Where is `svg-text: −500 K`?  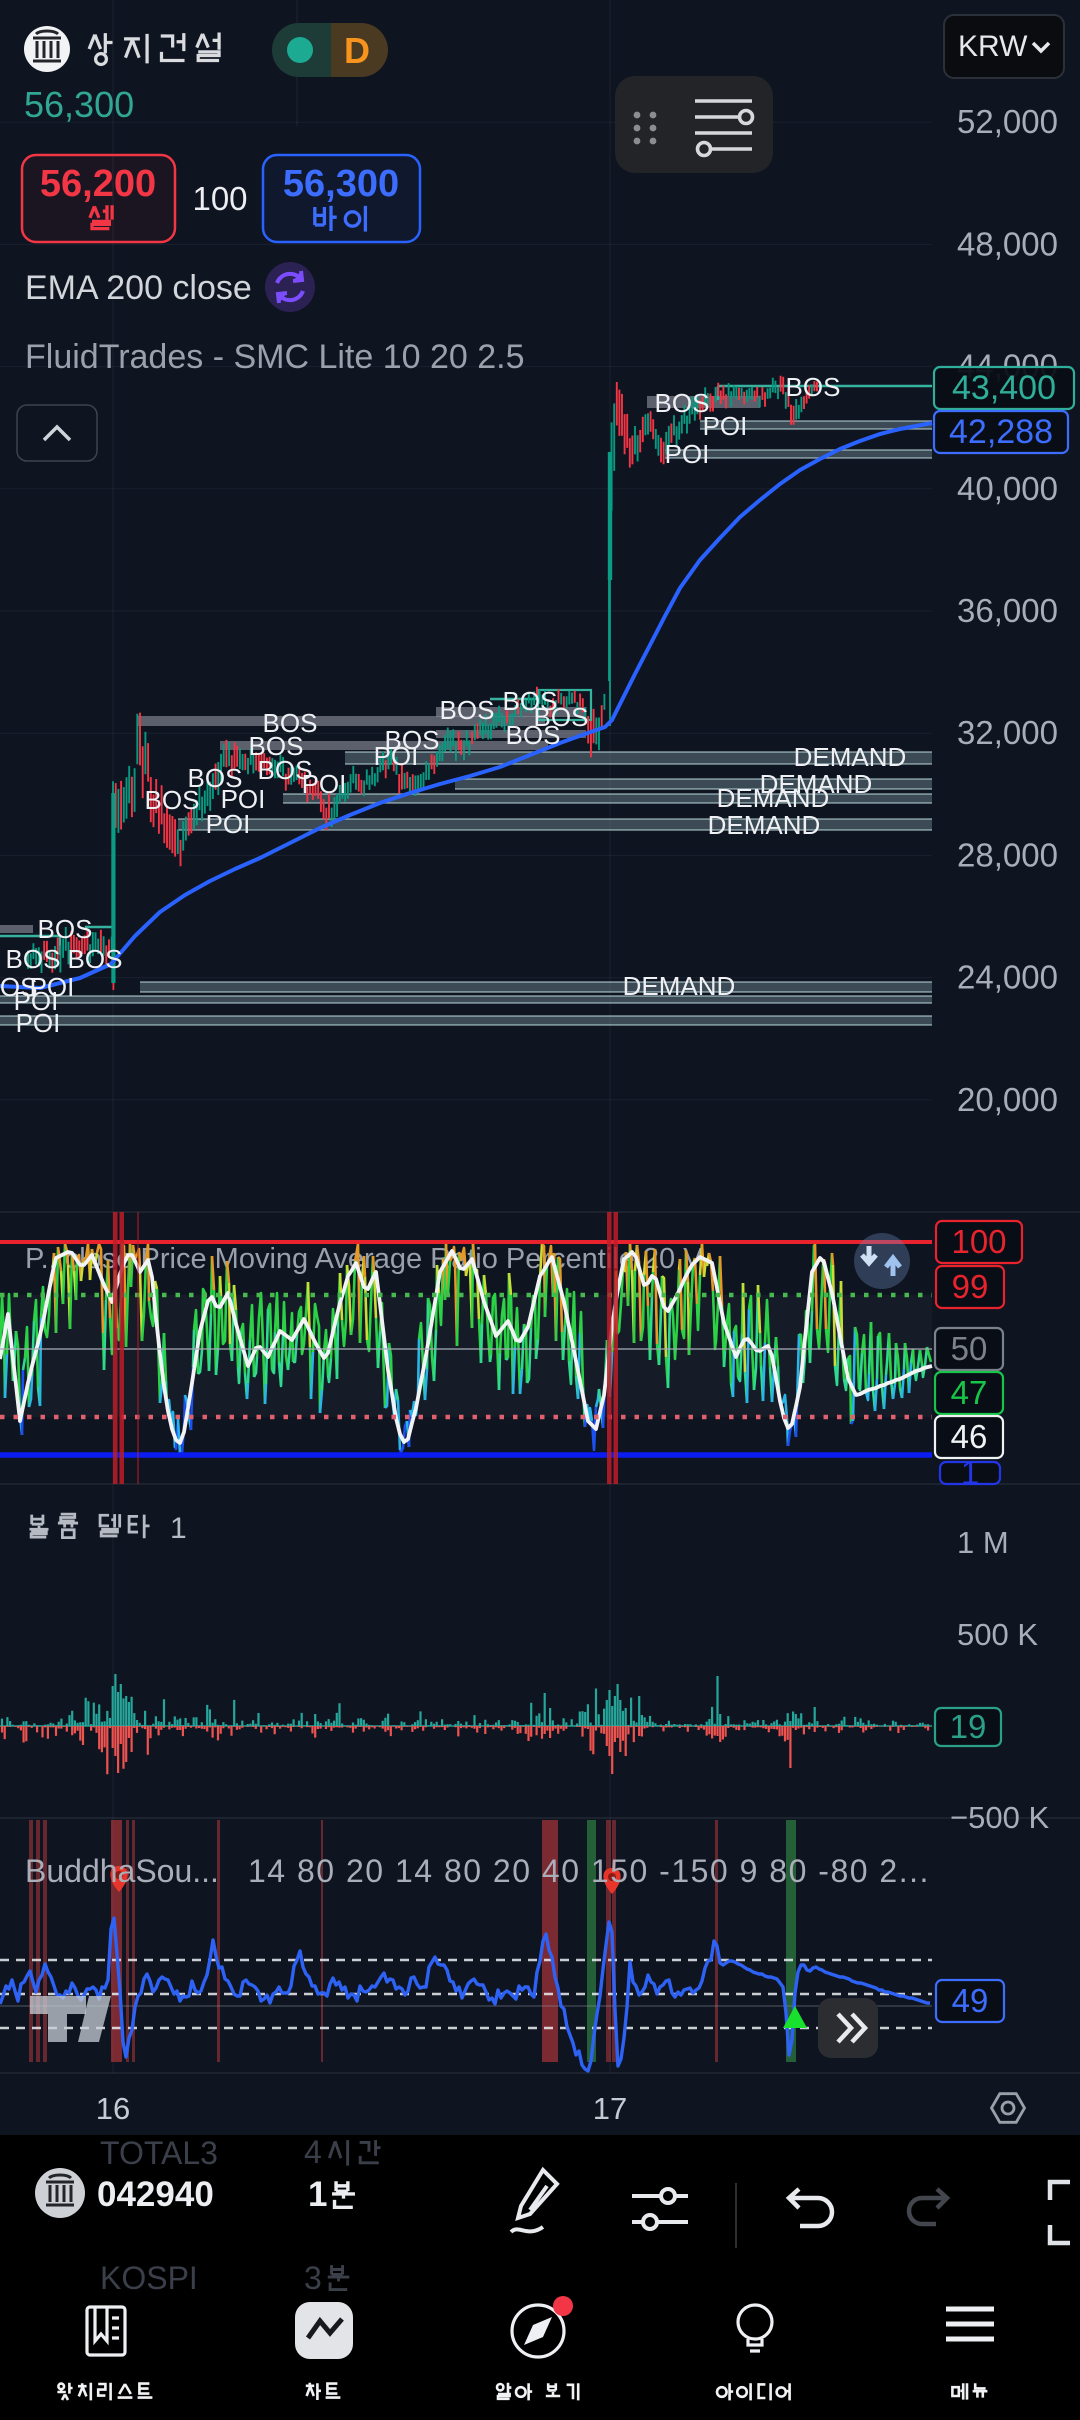 svg-text: −500 K is located at coordinates (999, 1817).